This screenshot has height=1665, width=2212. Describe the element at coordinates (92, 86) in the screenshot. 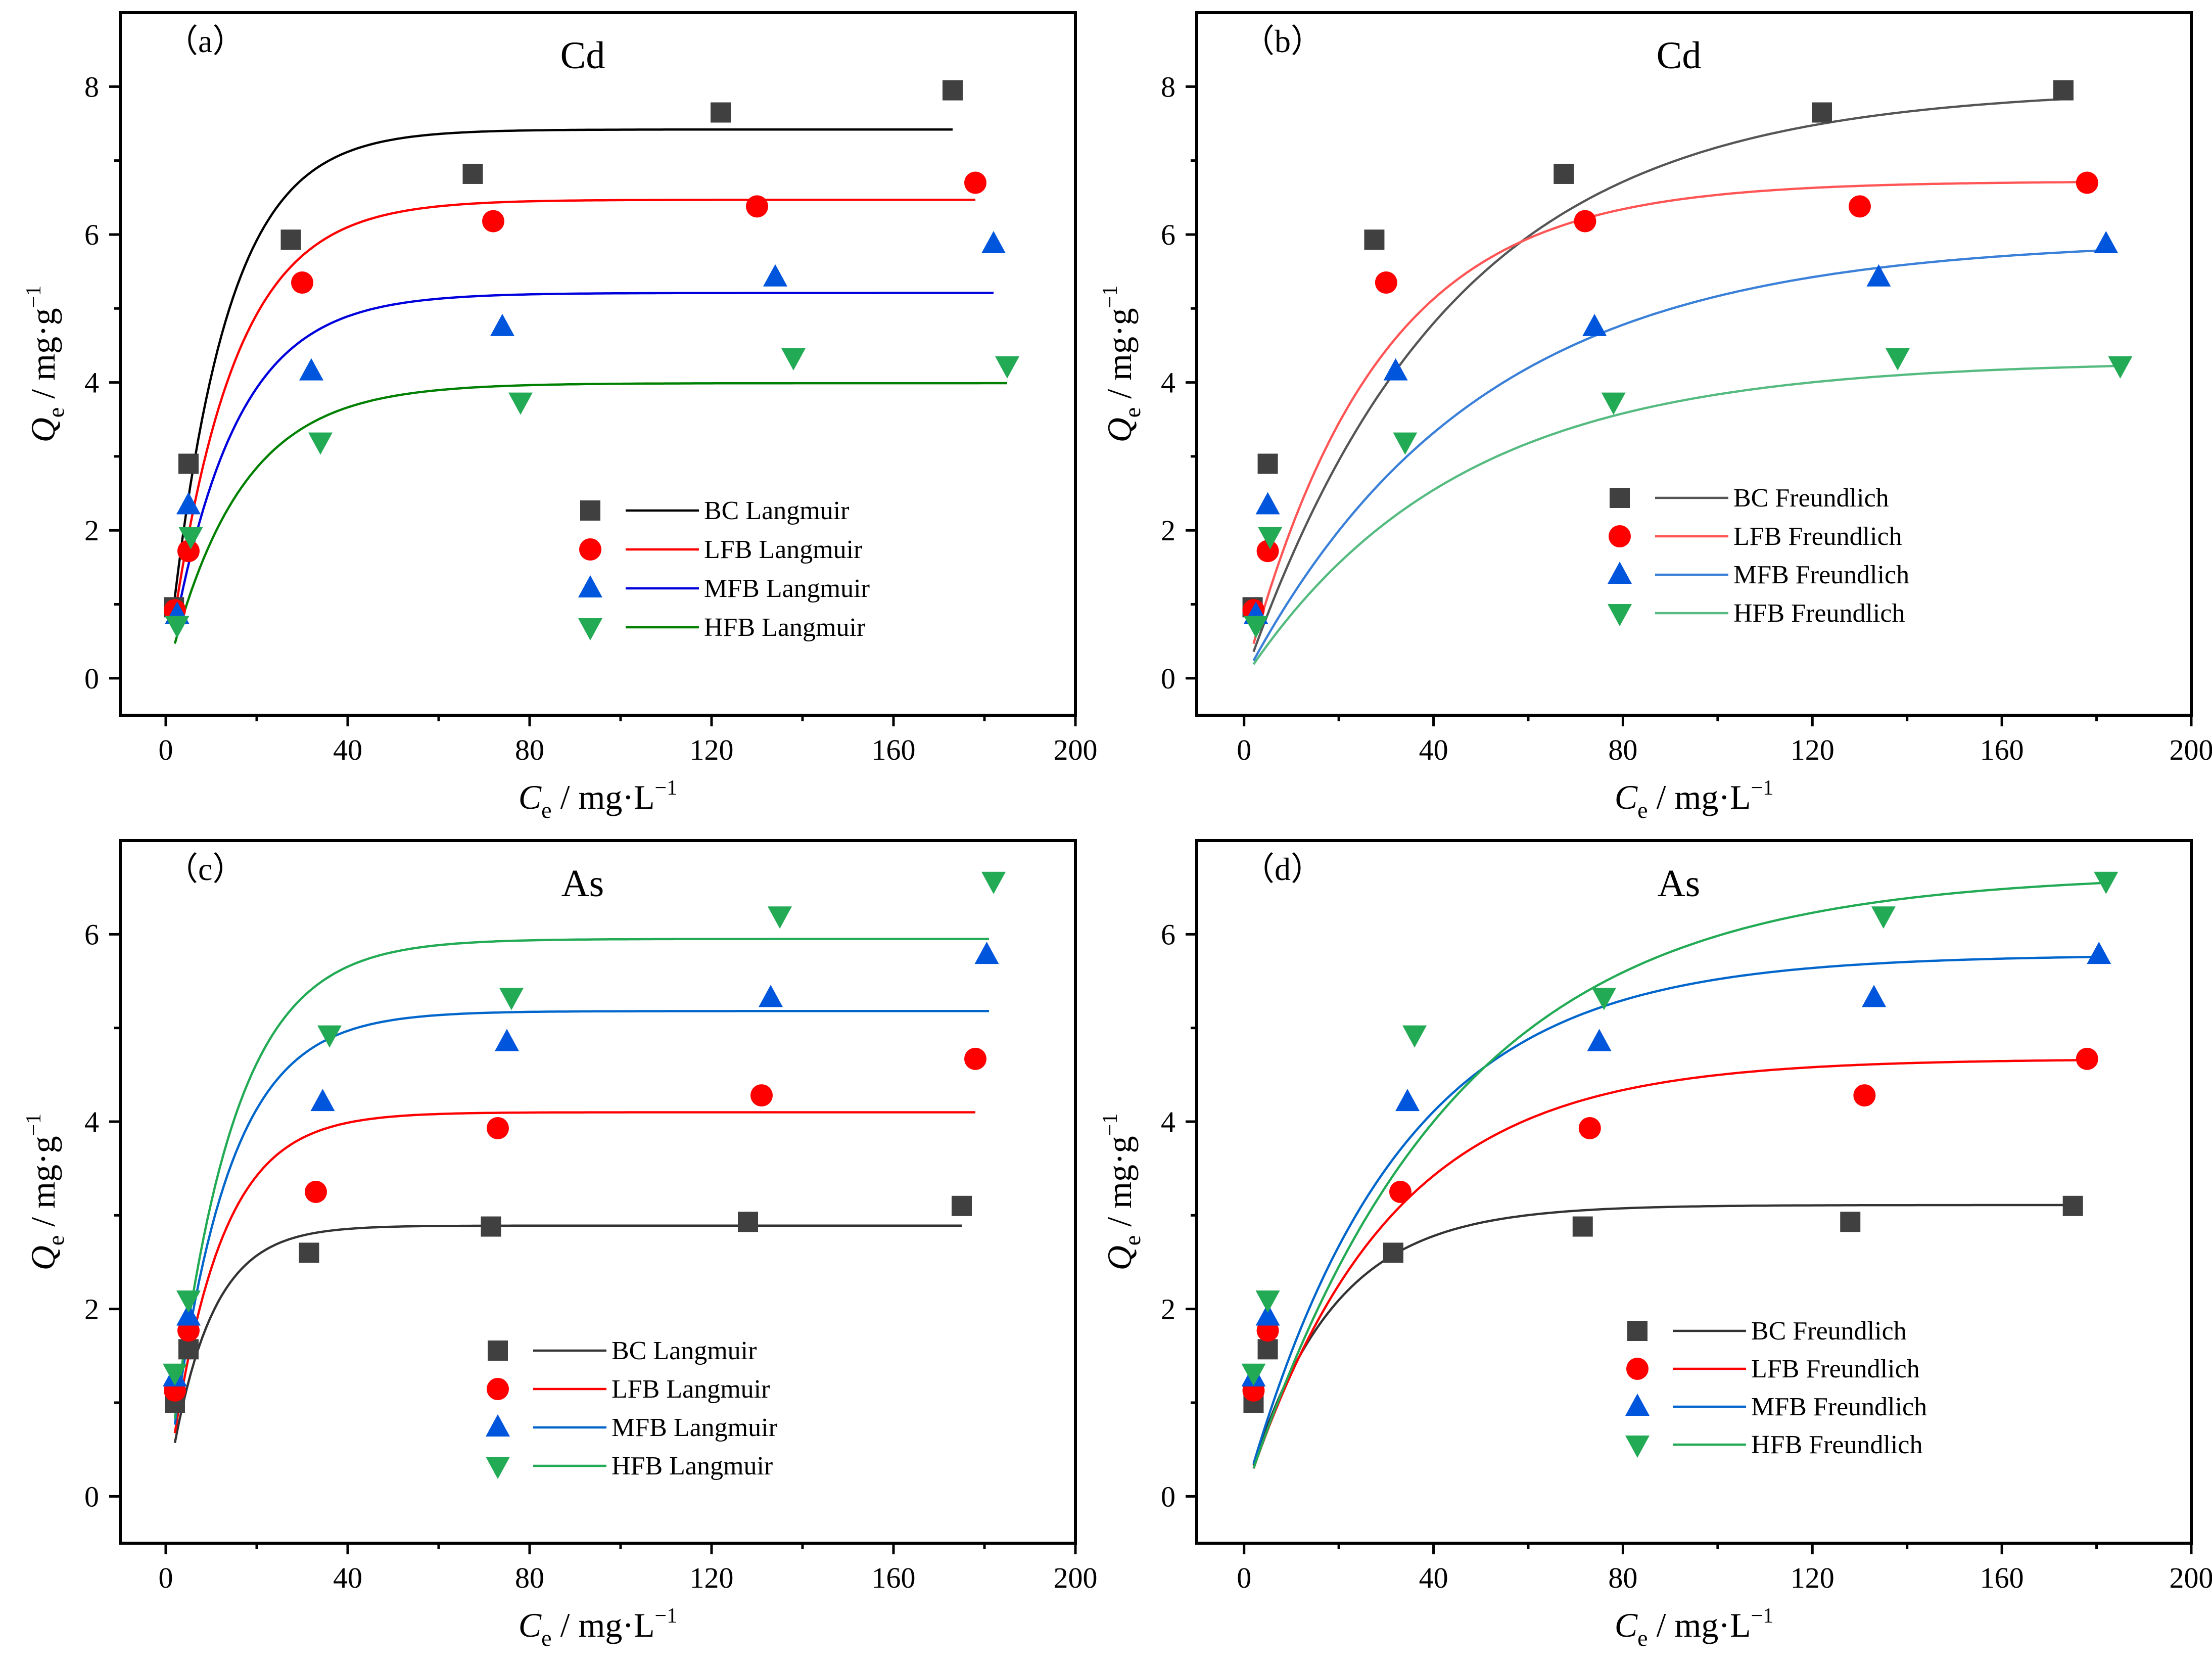

I see `y-tick-label: 8` at that location.